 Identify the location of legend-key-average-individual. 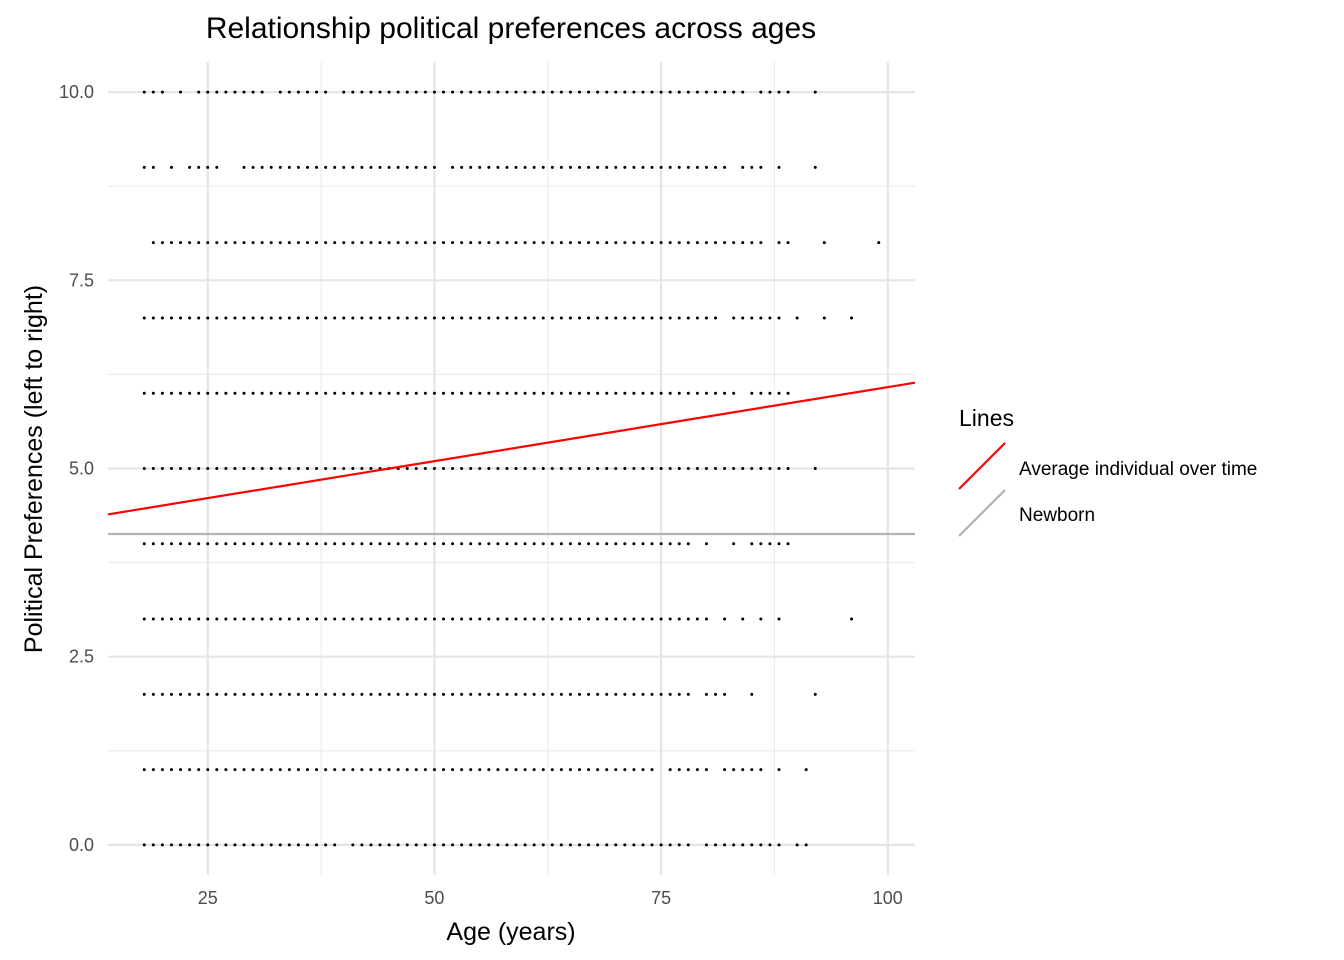
(982, 466).